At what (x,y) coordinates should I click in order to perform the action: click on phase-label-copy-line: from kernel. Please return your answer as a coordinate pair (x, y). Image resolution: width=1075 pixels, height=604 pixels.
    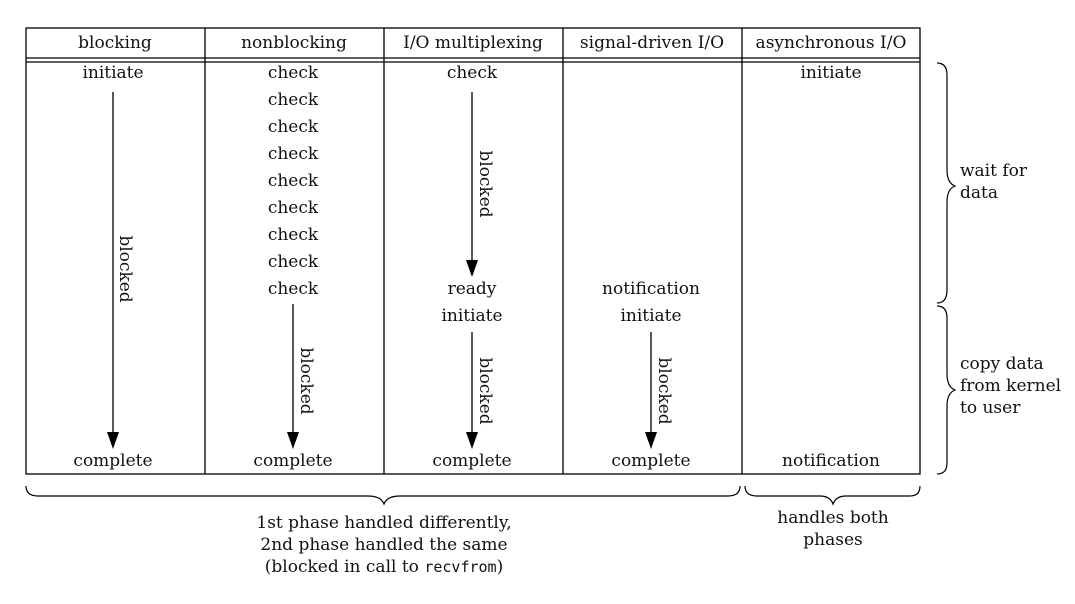
    Looking at the image, I should click on (1011, 386).